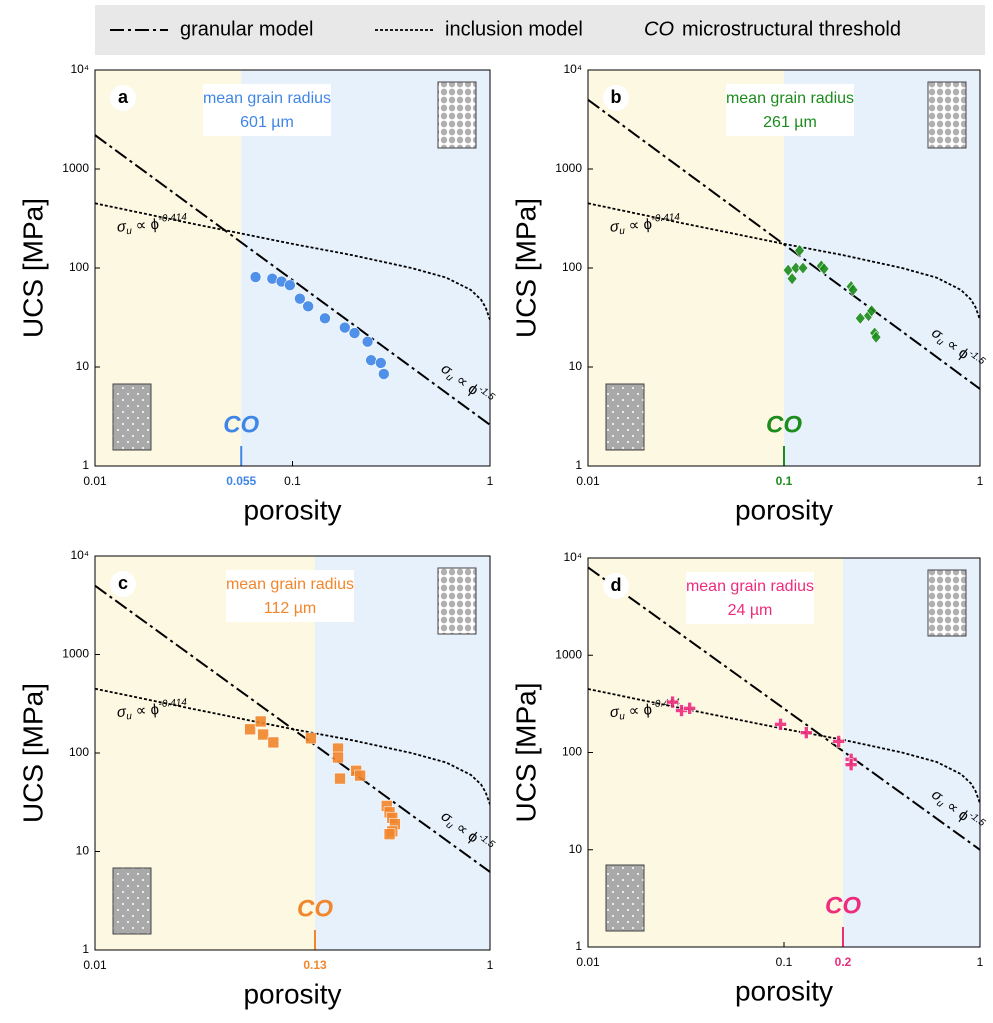 The height and width of the screenshot is (1023, 993). What do you see at coordinates (267, 122) in the screenshot?
I see `annotation-value: 601 µm` at bounding box center [267, 122].